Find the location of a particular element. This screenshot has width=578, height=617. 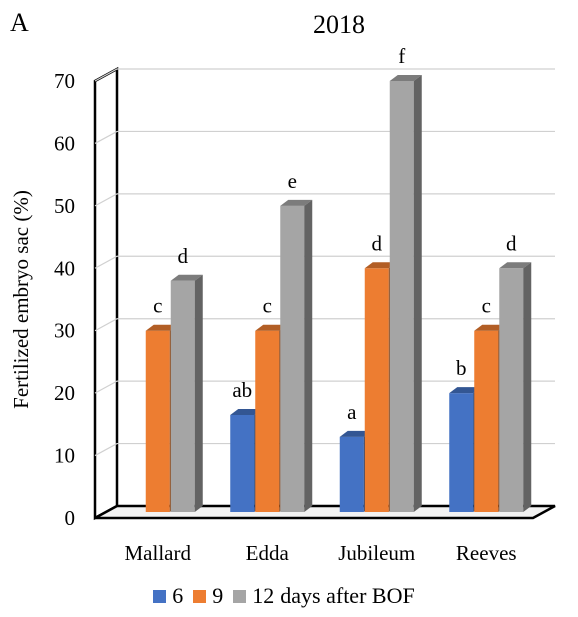

y-tick-label: 10 is located at coordinates (64, 456).